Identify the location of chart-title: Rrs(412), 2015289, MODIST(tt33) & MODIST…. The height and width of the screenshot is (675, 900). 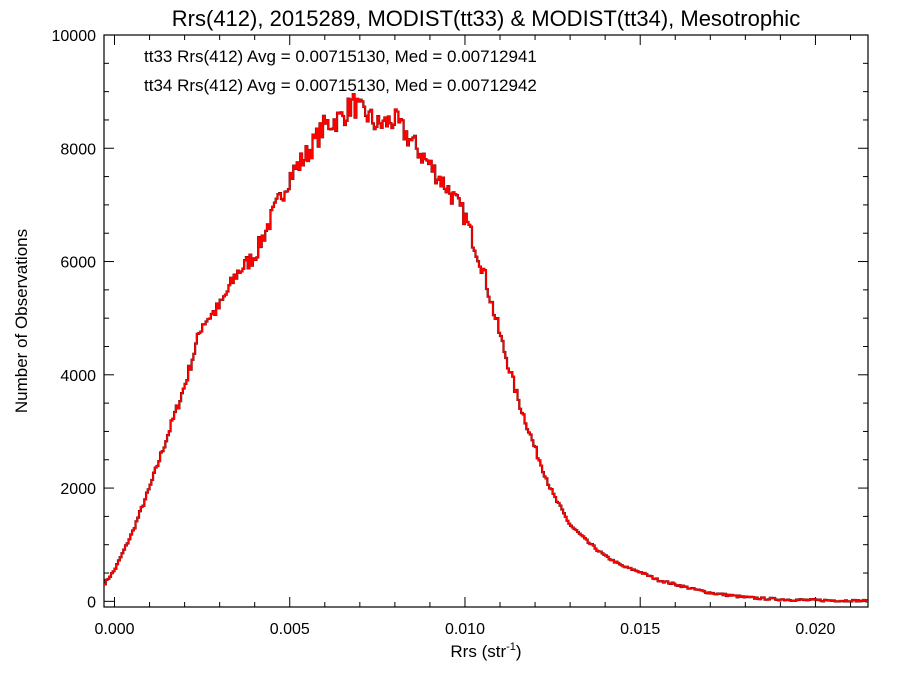
(486, 18).